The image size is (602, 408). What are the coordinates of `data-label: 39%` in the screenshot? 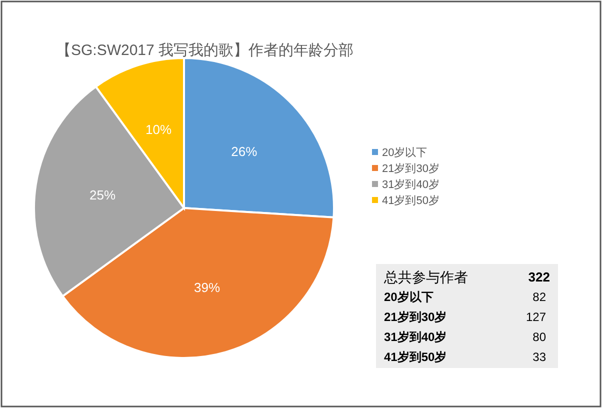 It's located at (207, 287).